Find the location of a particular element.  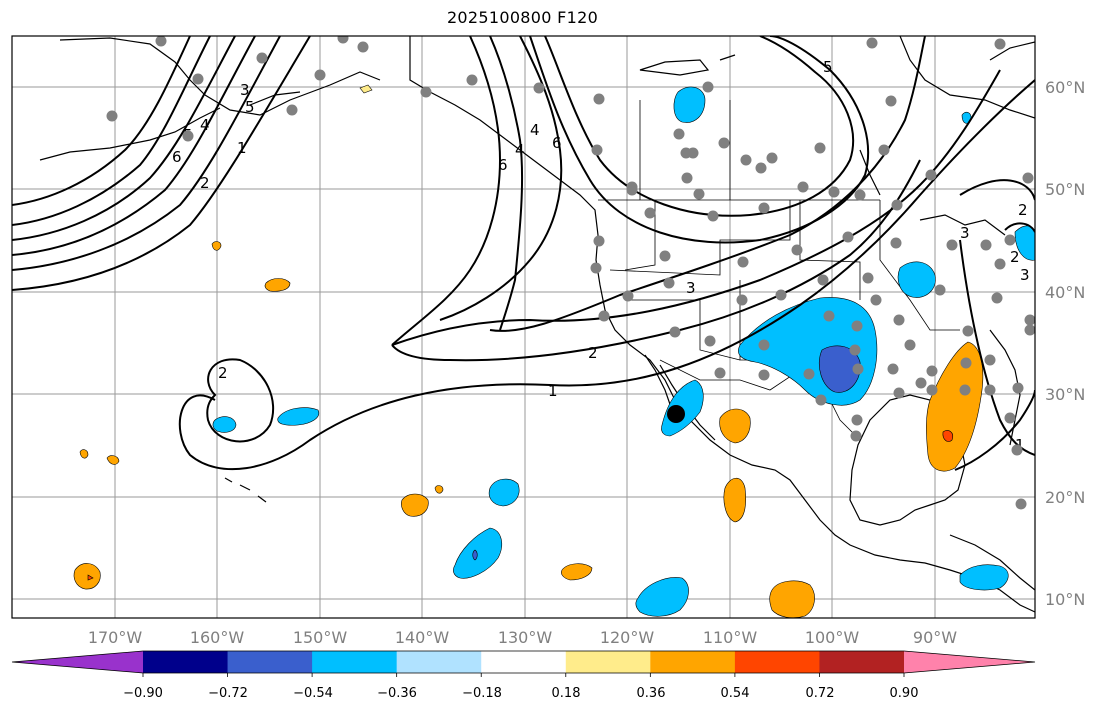

colorbar-tick-label: 0.72 is located at coordinates (820, 693).